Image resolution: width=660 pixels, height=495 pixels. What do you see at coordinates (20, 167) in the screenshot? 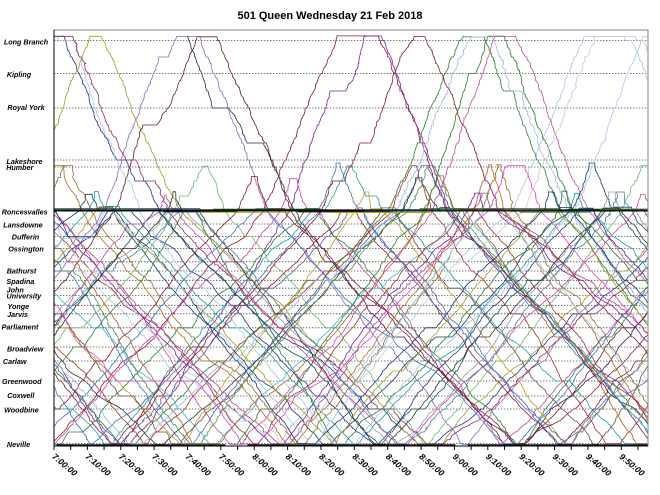
I see `svg-text: Humber` at bounding box center [20, 167].